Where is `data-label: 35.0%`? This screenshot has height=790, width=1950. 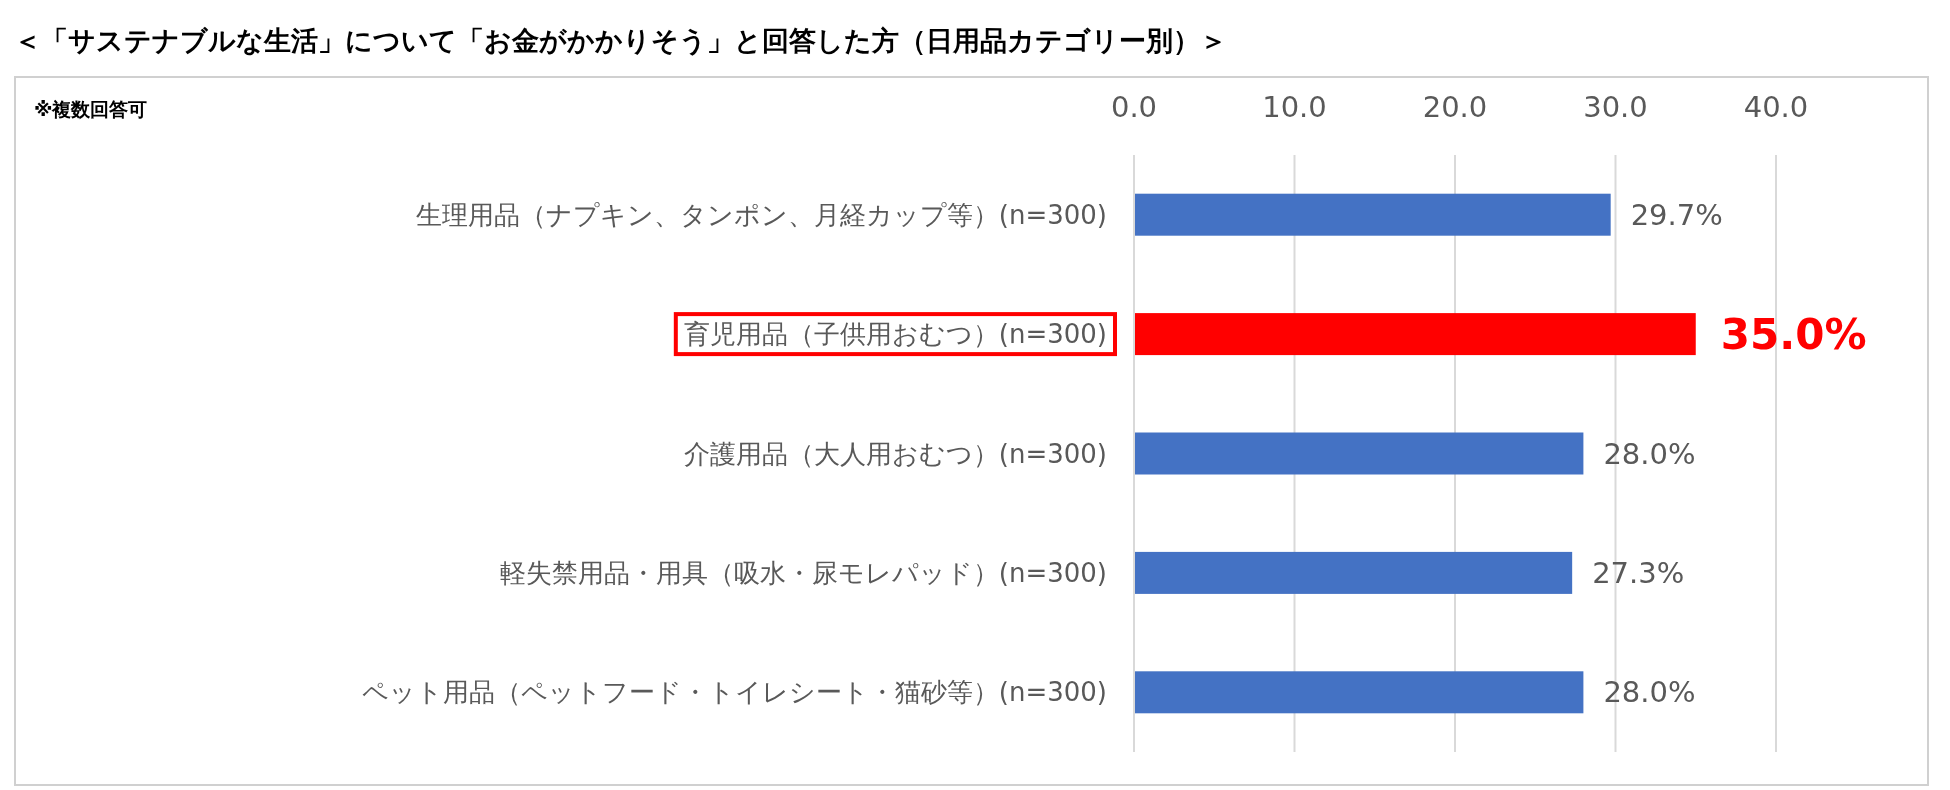
data-label: 35.0% is located at coordinates (1793, 335).